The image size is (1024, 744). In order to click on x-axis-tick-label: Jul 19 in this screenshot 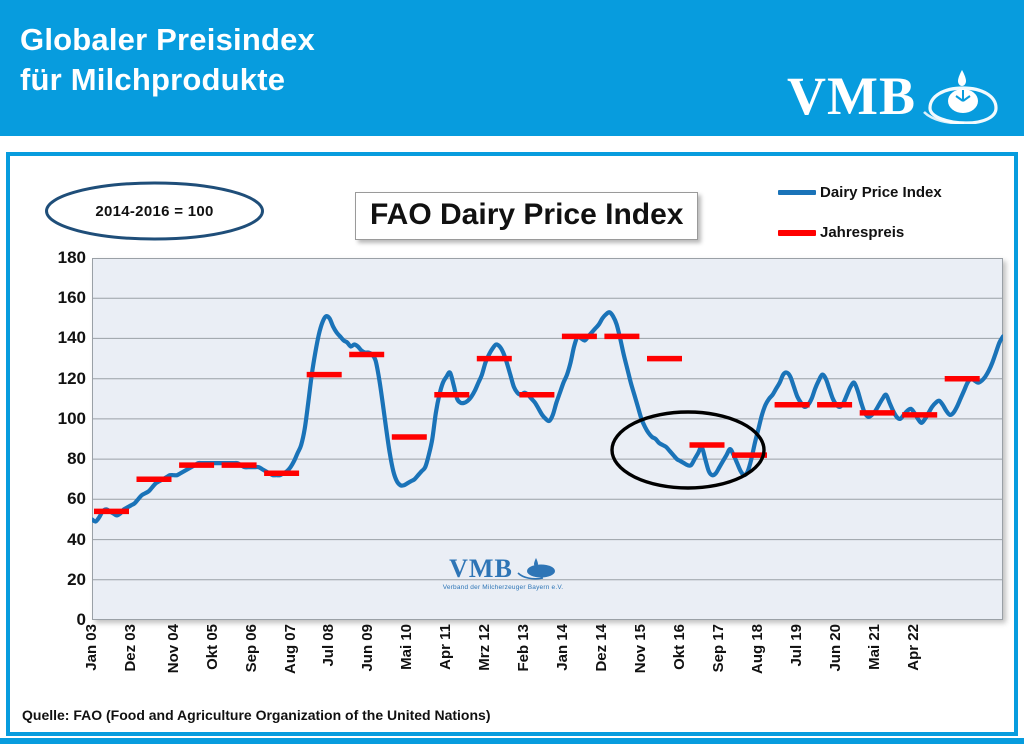, I will do `click(797, 645)`.